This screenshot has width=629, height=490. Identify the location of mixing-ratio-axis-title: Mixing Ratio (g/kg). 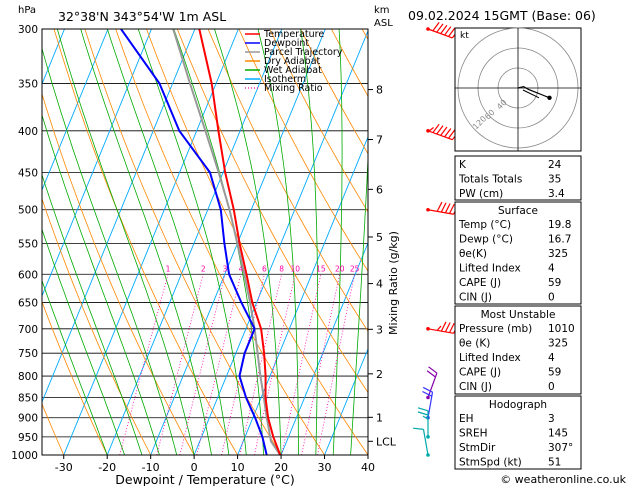
(393, 283).